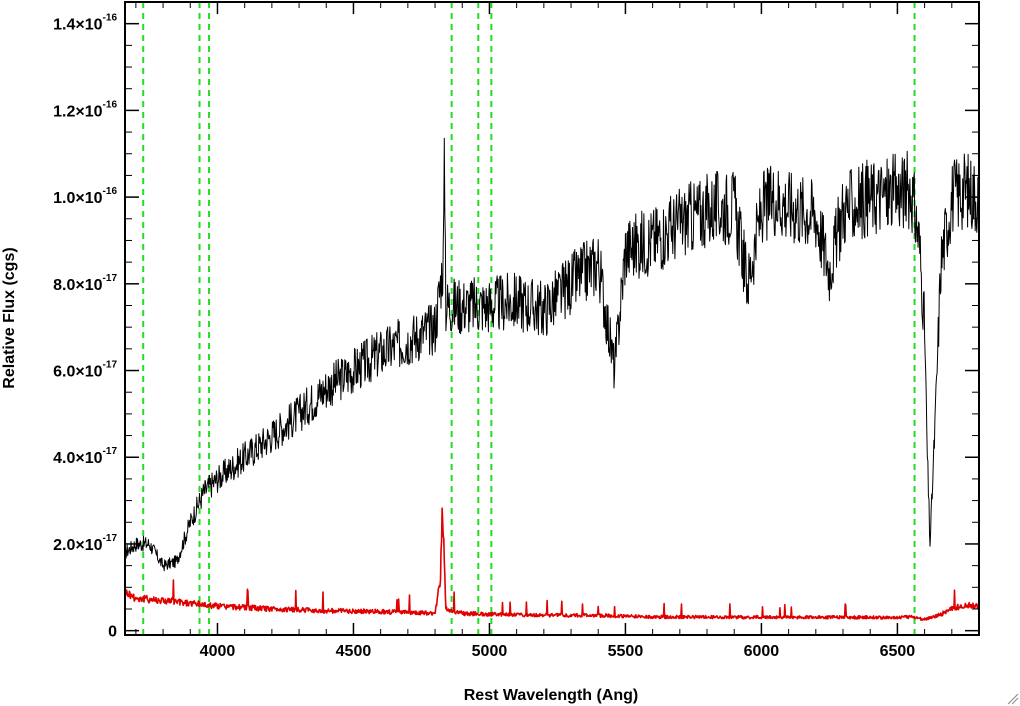 The height and width of the screenshot is (706, 1020). What do you see at coordinates (85, 109) in the screenshot?
I see `y-tick-label: 1.2×10⁻¹⁶` at bounding box center [85, 109].